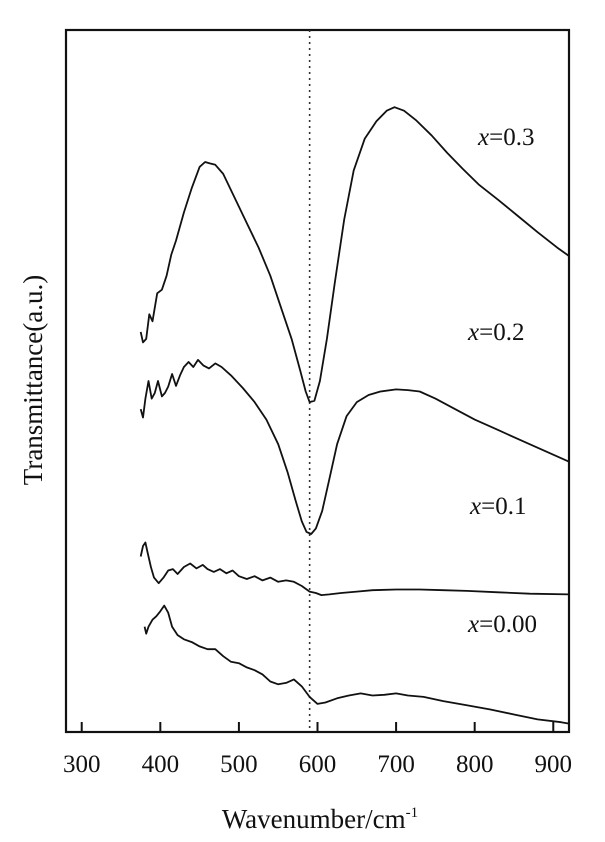 The image size is (605, 842). Describe the element at coordinates (505, 137) in the screenshot. I see `series-label-0: x=0.3` at that location.